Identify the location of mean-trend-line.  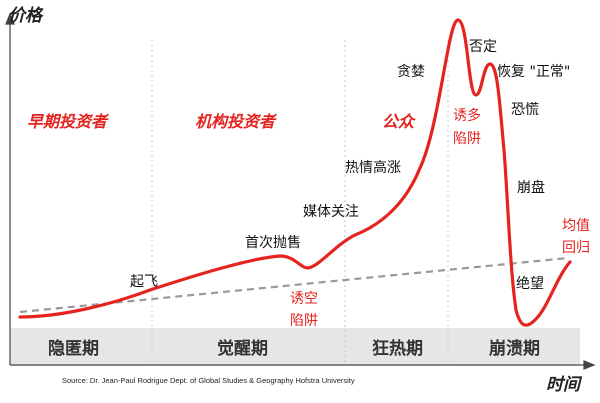
(294, 285).